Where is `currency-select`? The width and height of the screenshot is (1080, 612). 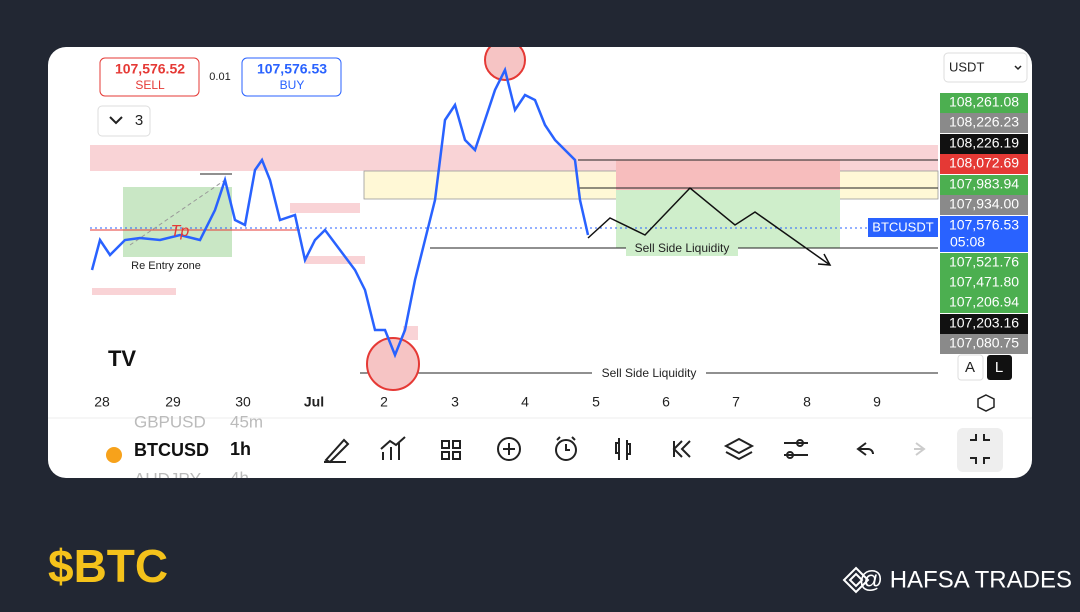
currency-select is located at coordinates (985, 67).